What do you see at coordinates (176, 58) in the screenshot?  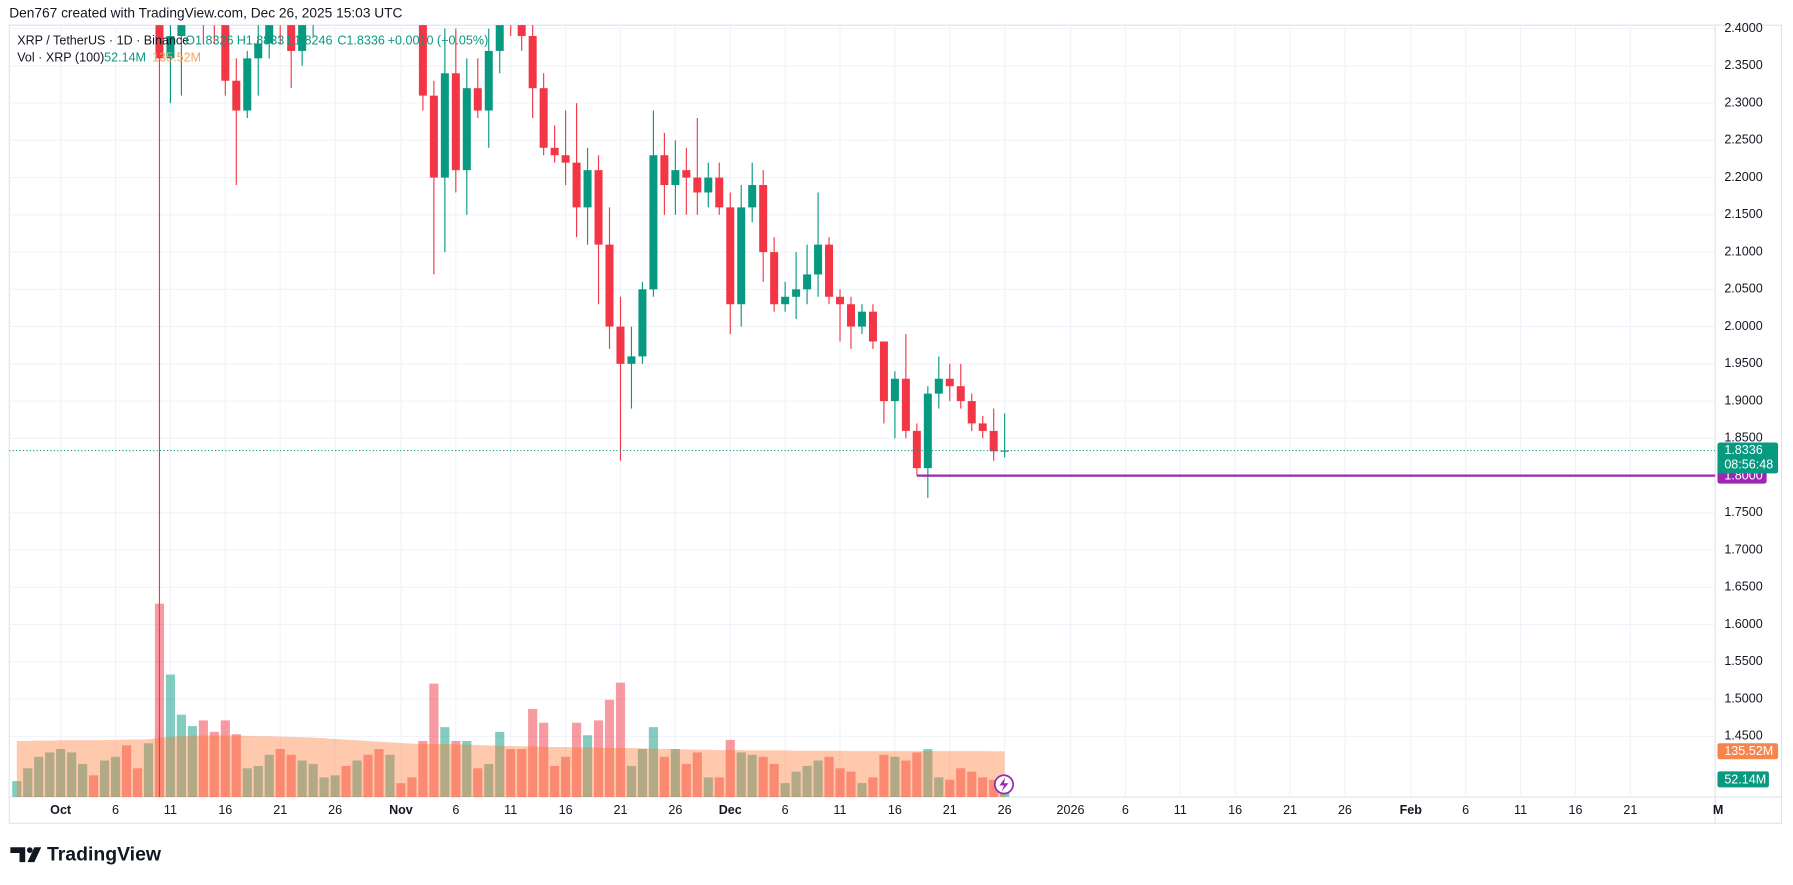 I see `volume-value: 135.52M` at bounding box center [176, 58].